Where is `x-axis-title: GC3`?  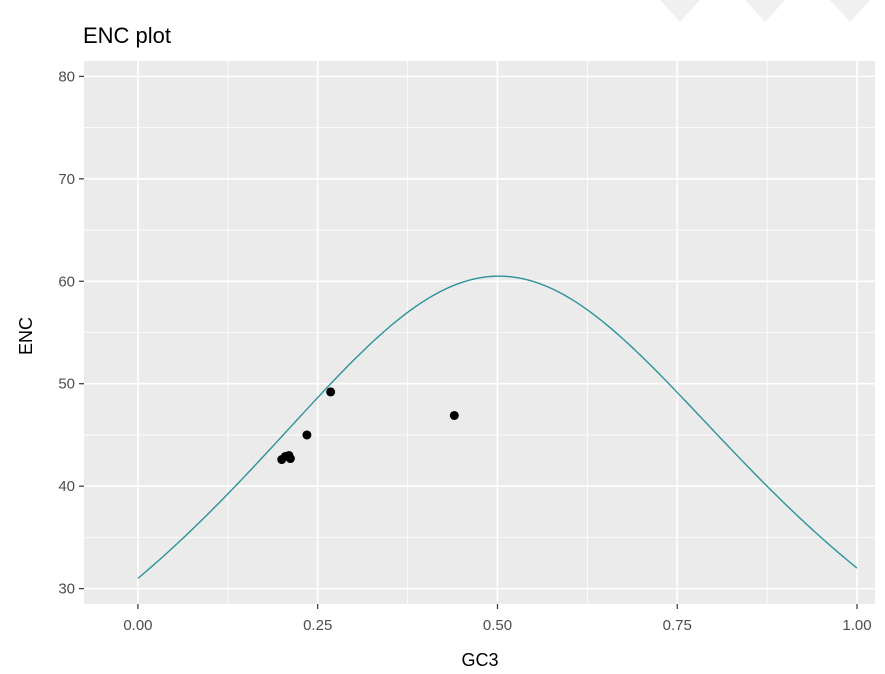
x-axis-title: GC3 is located at coordinates (479, 660).